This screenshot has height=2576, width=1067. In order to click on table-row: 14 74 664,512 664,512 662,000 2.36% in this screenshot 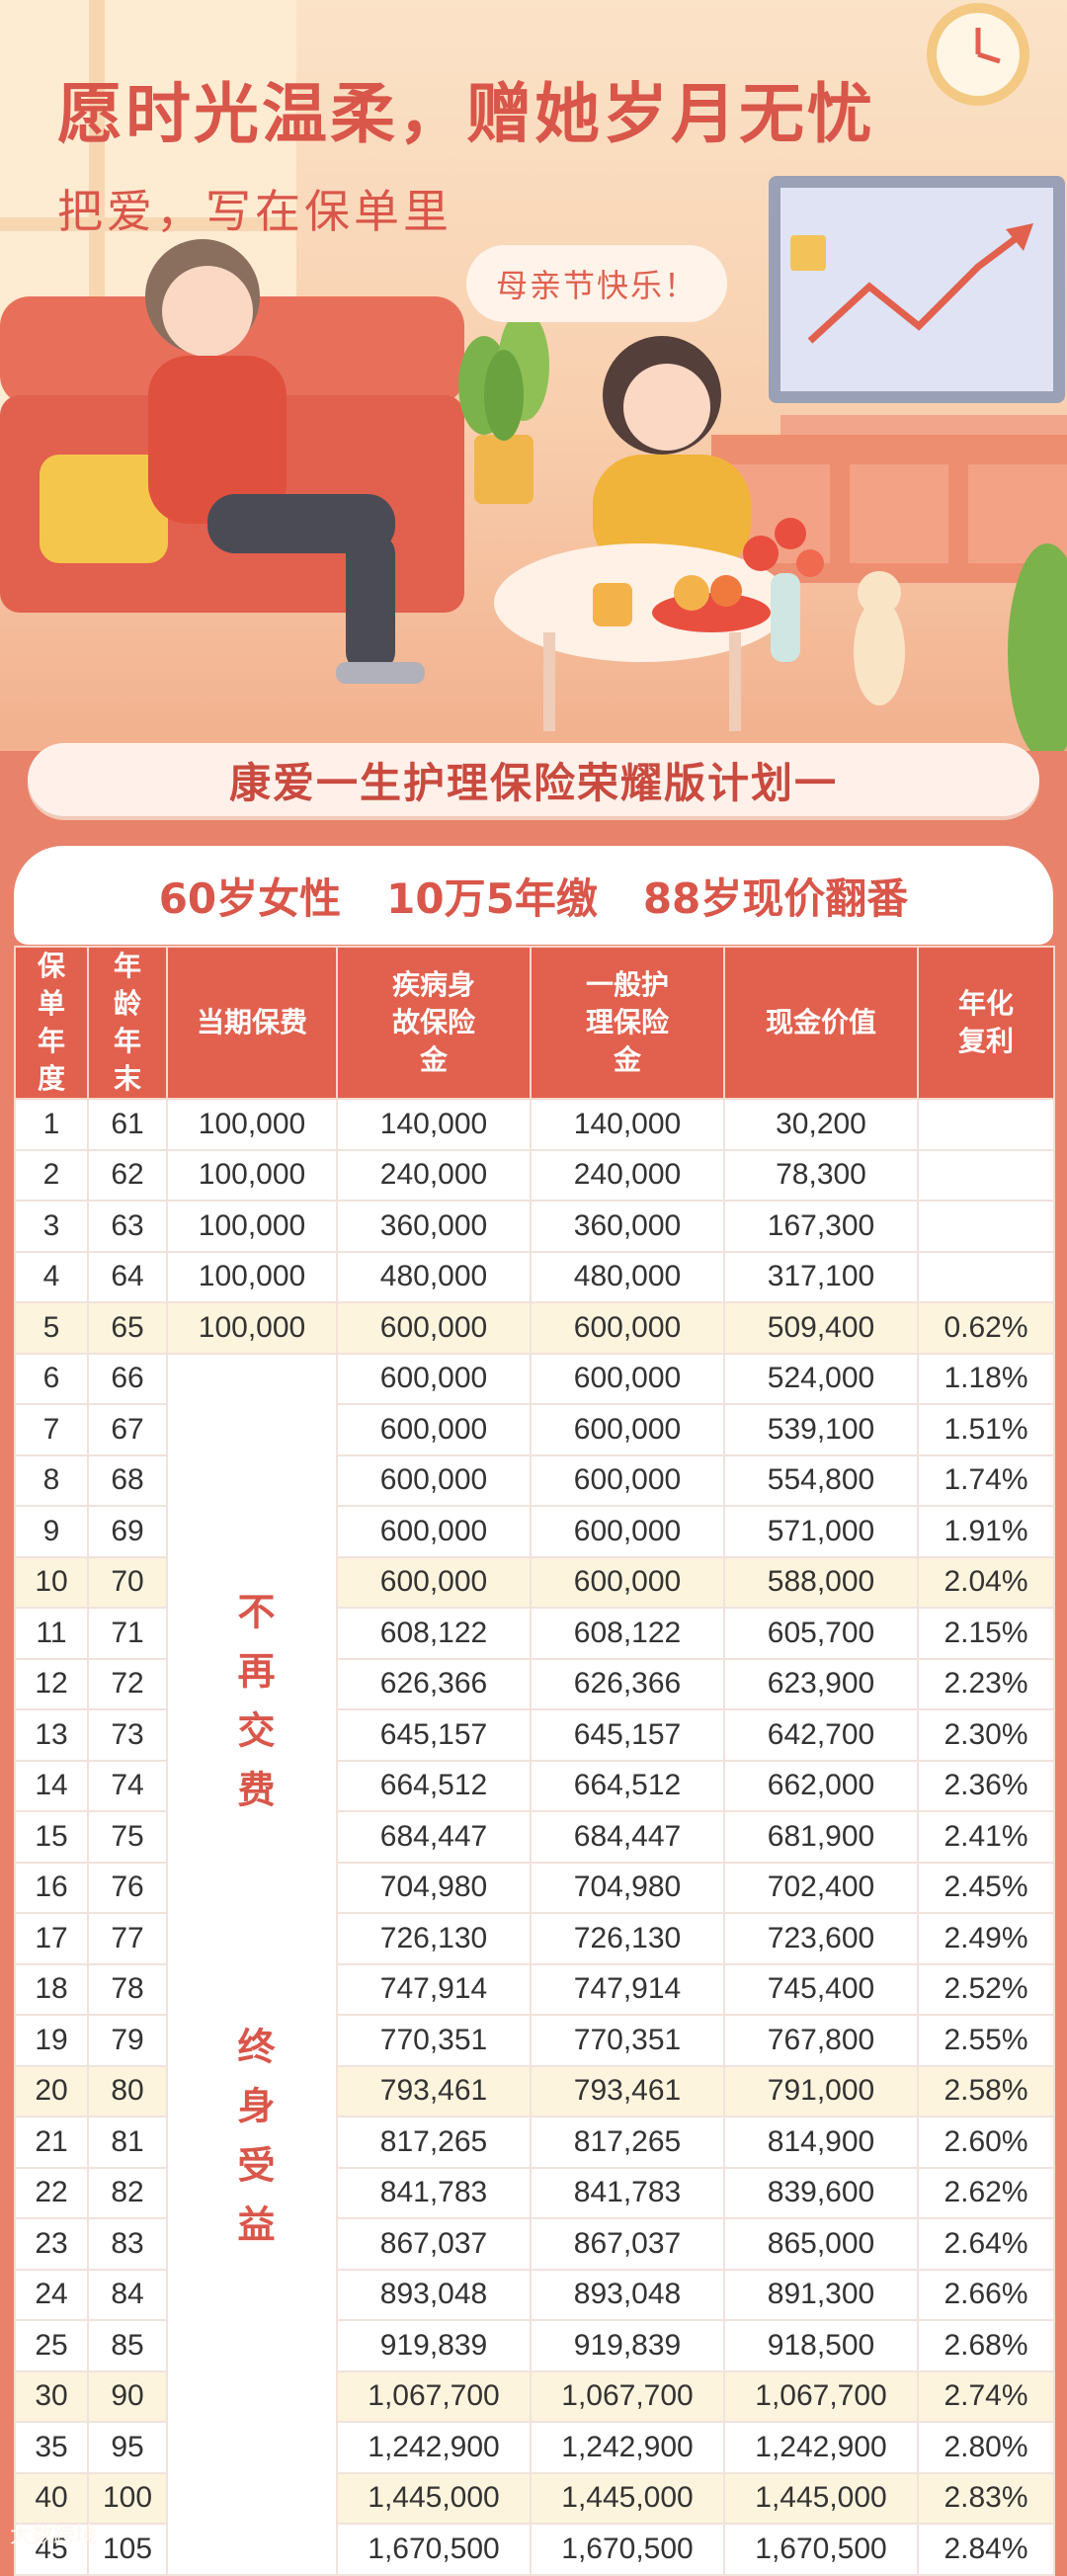, I will do `click(534, 1785)`.